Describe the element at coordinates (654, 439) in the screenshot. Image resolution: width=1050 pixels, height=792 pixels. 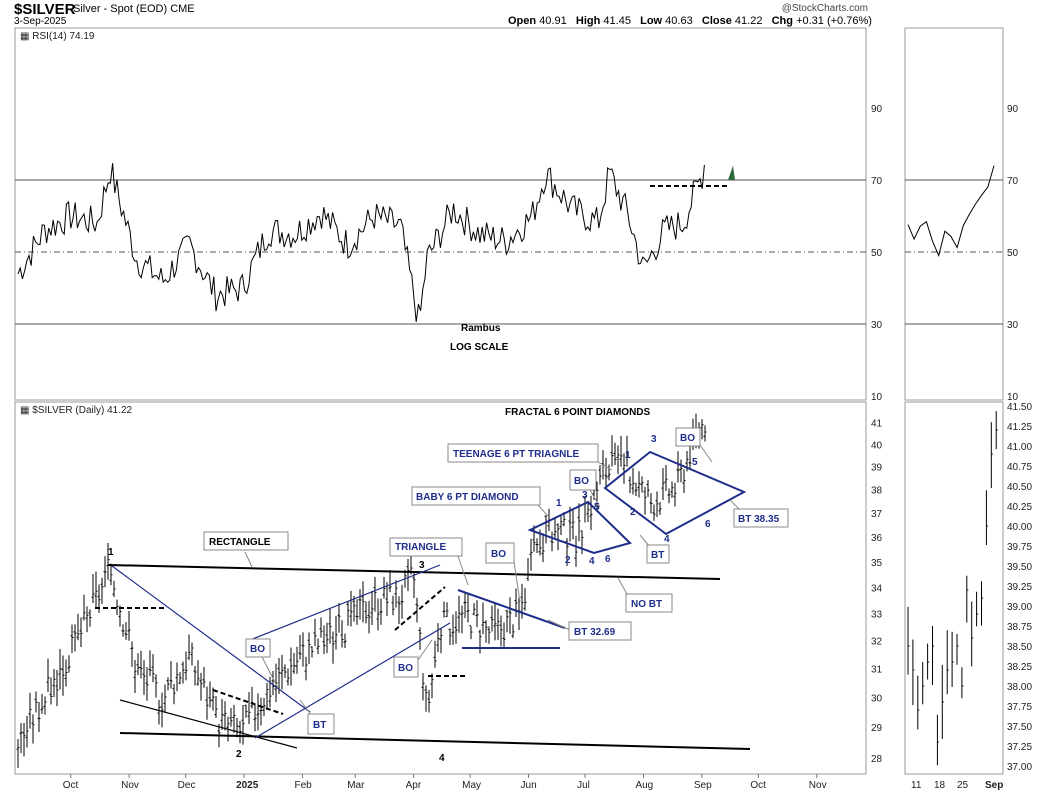
I see `teen-3: 3` at that location.